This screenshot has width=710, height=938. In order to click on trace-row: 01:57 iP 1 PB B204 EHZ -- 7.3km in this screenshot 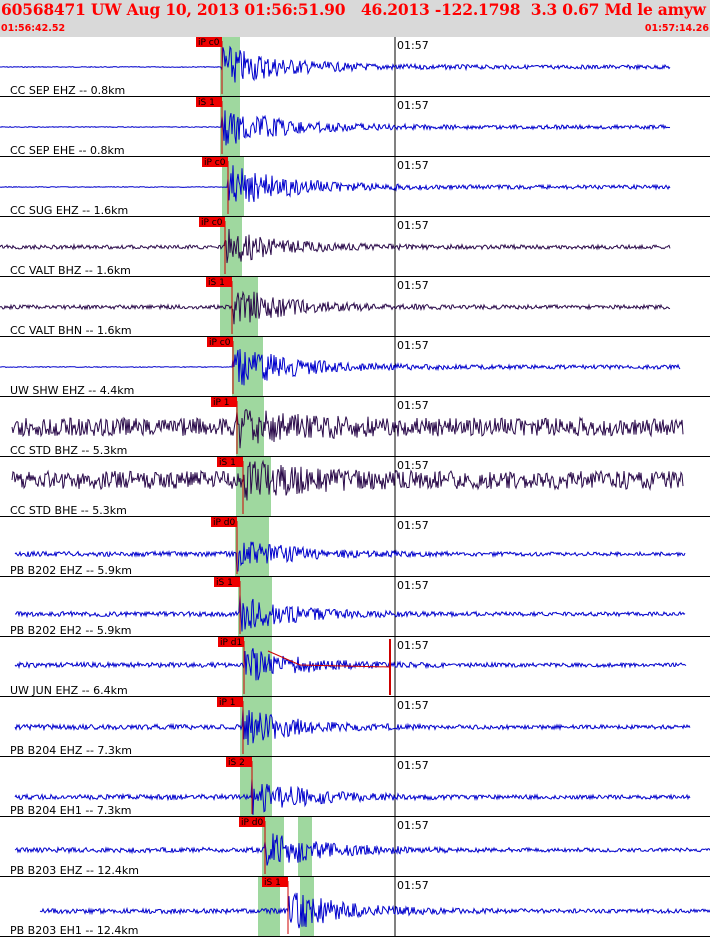, I will do `click(355, 727)`.